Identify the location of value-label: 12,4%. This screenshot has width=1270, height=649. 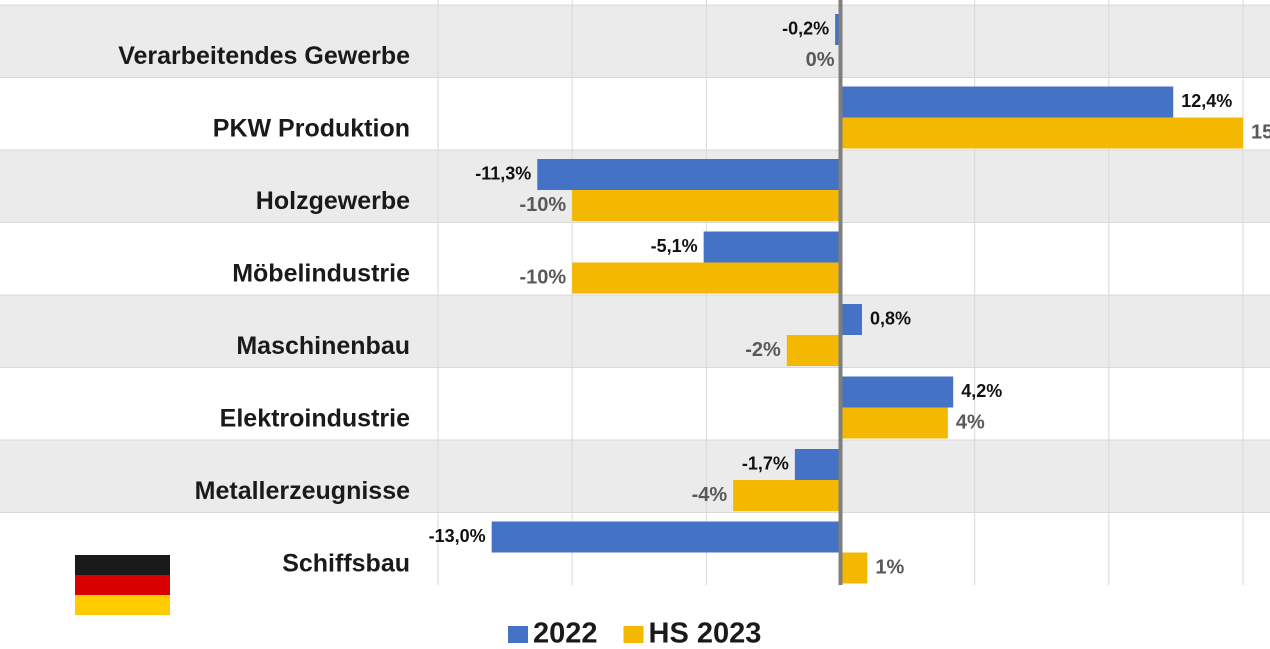
(1206, 101).